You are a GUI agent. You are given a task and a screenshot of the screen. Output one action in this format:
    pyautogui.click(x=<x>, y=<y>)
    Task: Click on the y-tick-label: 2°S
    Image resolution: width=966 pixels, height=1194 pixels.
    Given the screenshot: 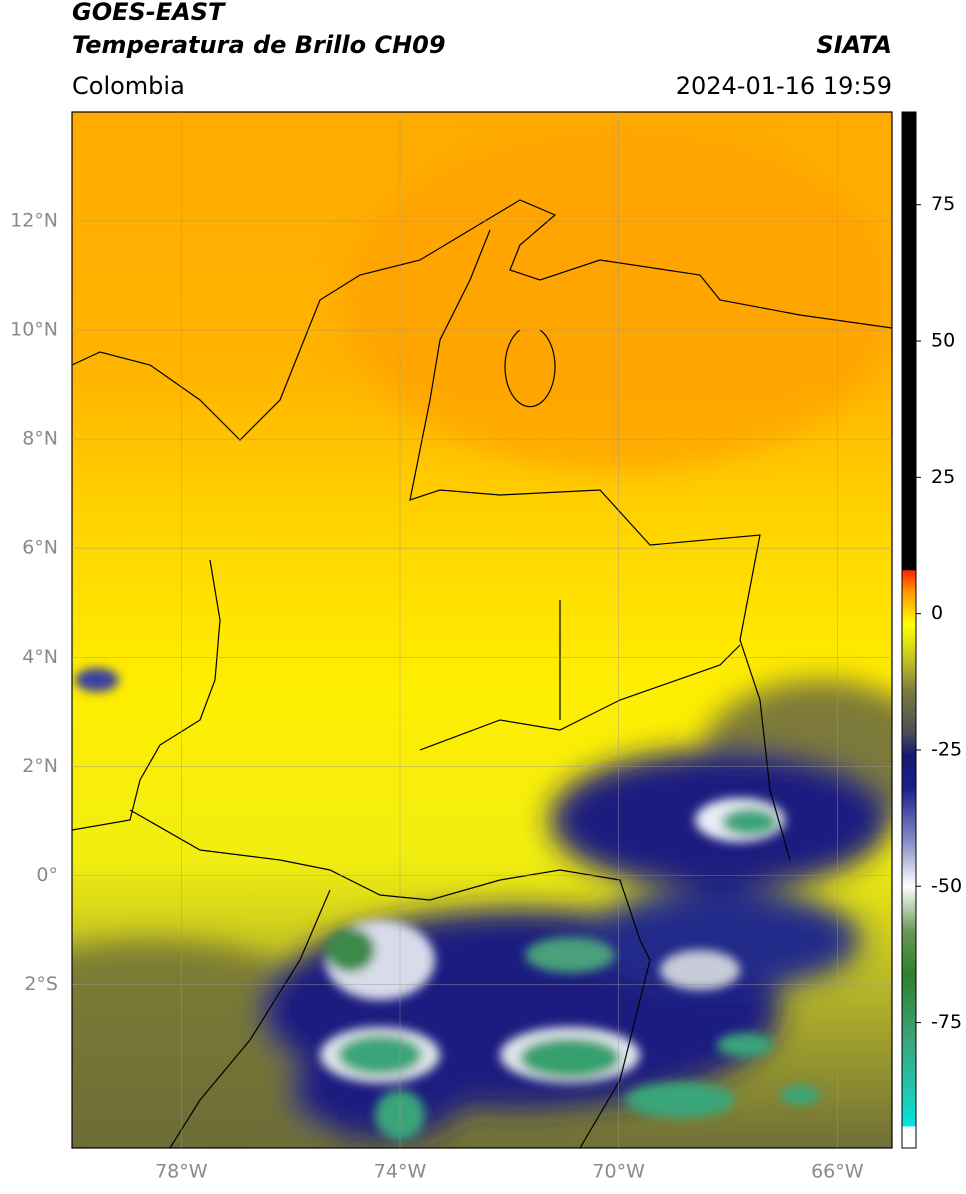 What is the action you would take?
    pyautogui.click(x=41, y=984)
    